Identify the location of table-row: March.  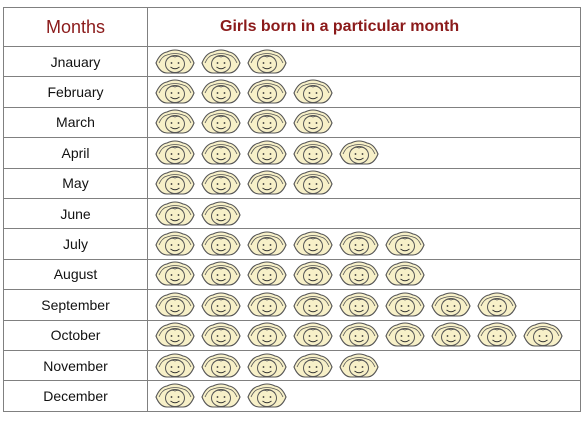
(292, 122).